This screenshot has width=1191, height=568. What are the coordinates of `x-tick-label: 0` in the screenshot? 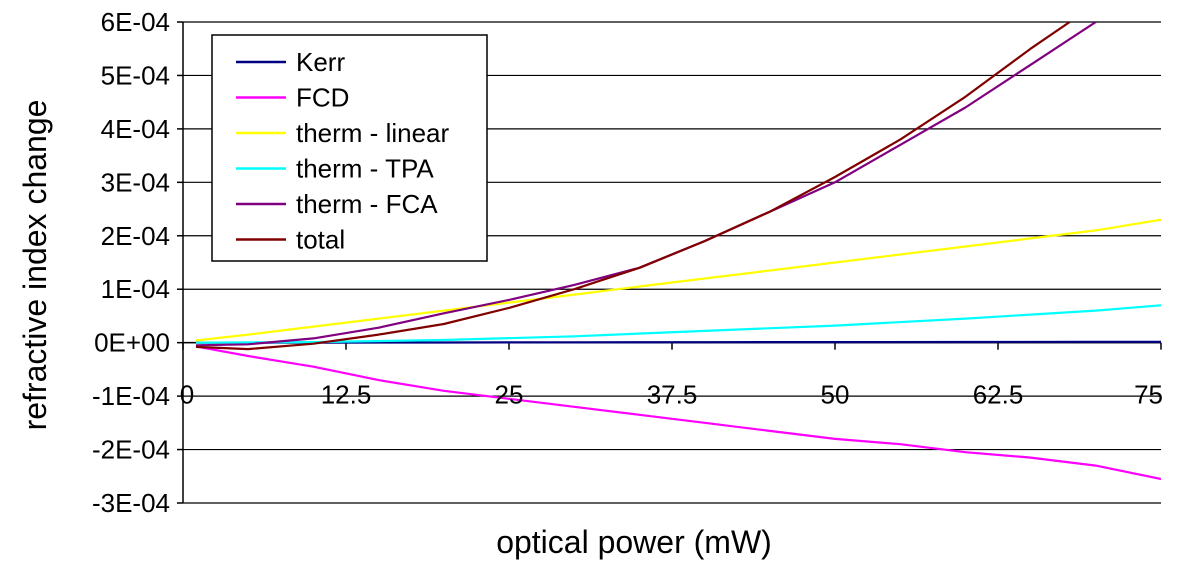 It's located at (187, 395).